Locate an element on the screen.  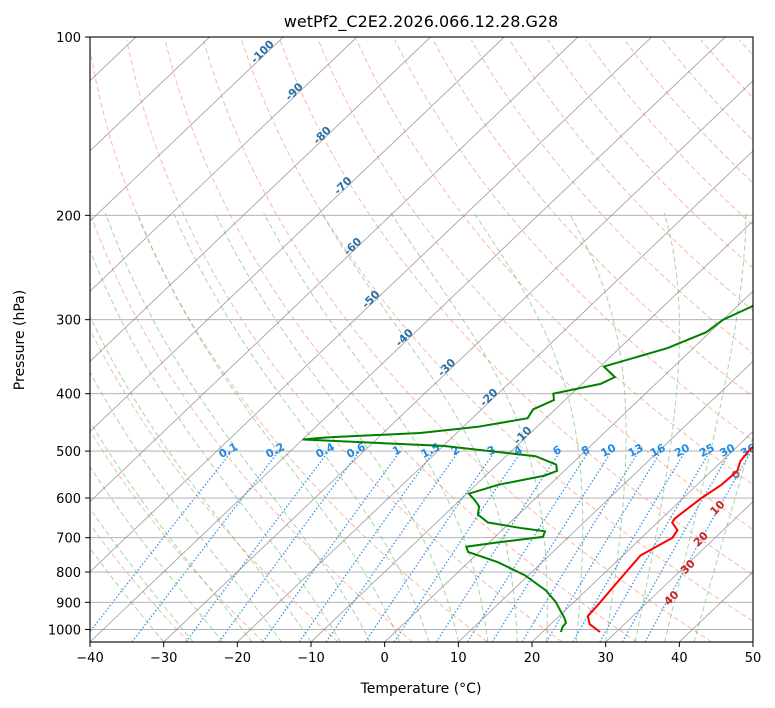
moist-adiabat--18 is located at coordinates (171, 531).